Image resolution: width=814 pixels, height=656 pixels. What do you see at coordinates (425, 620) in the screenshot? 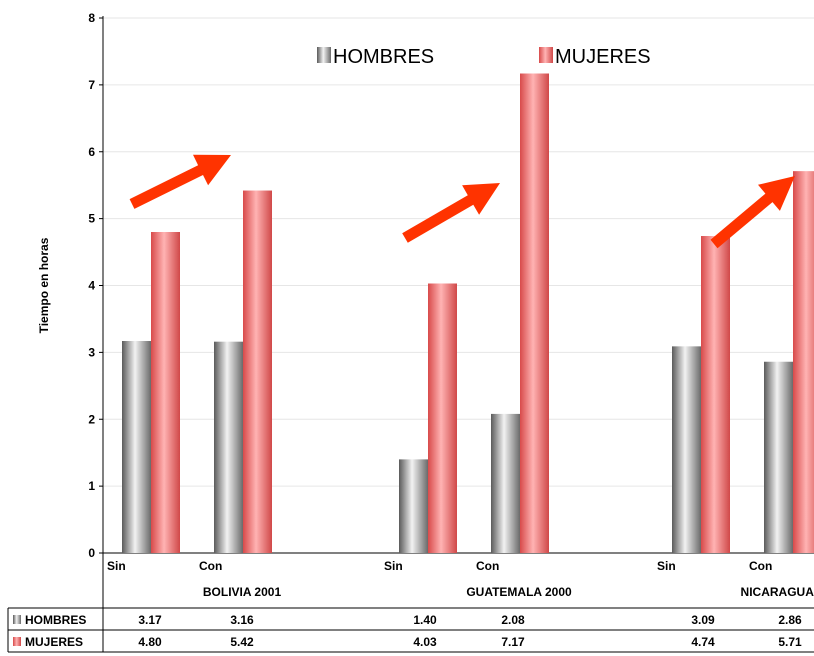
I see `table-cell: 1.40` at bounding box center [425, 620].